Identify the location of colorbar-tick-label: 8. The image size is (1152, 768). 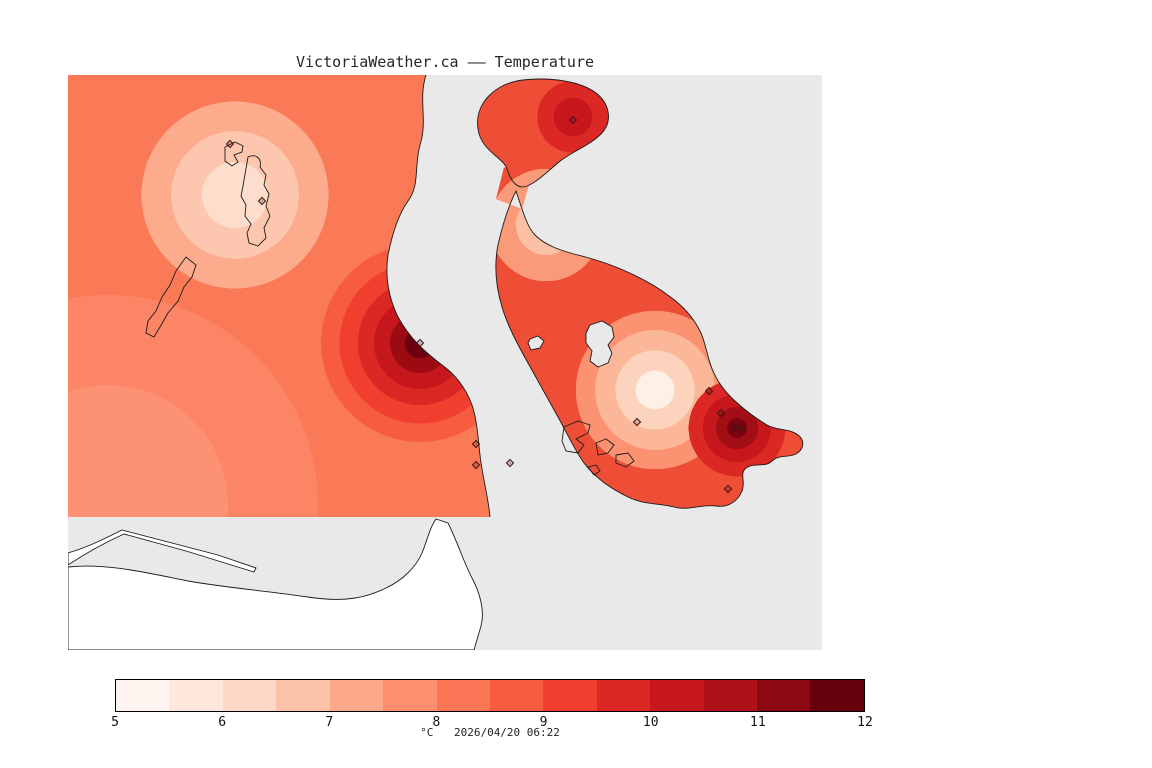
(436, 722).